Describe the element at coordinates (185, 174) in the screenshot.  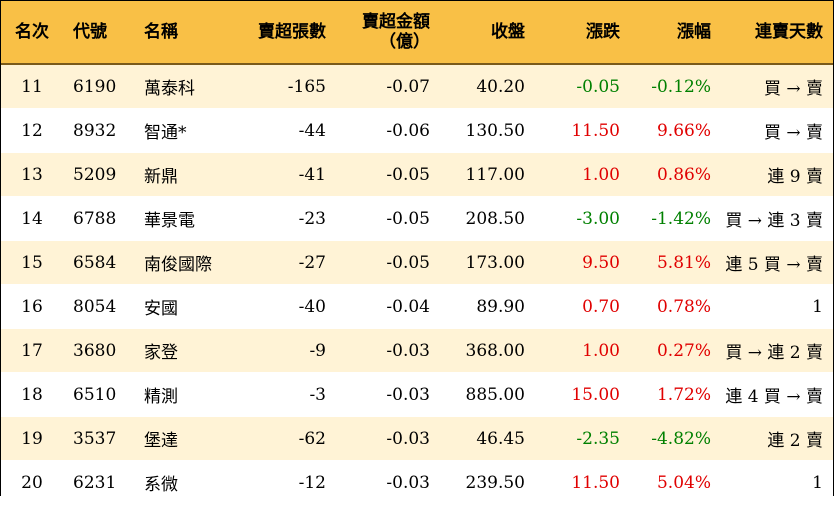
I see `cell-name: 新鼎` at that location.